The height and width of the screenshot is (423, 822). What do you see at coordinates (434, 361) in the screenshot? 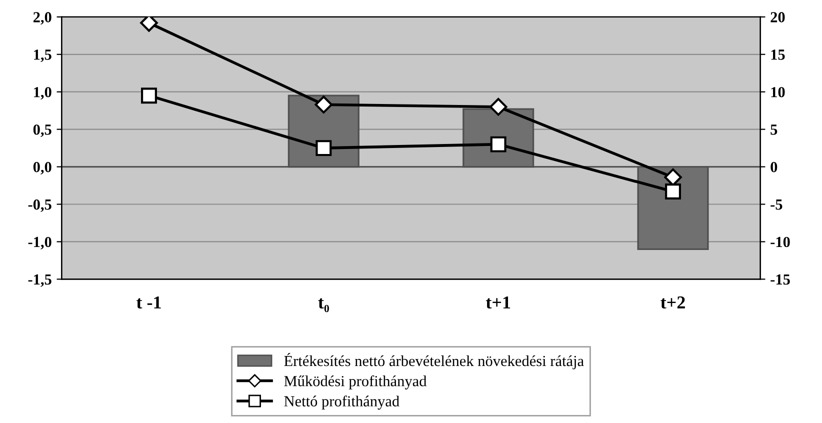
I see `legend-label: Értékesítés nettó árbevételének növekedési rátája` at bounding box center [434, 361].